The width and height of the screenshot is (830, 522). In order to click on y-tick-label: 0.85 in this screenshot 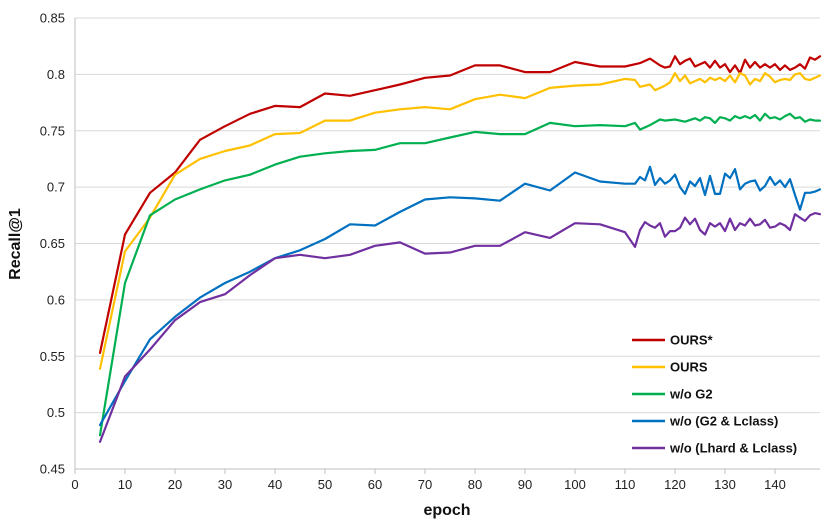, I will do `click(52, 18)`.